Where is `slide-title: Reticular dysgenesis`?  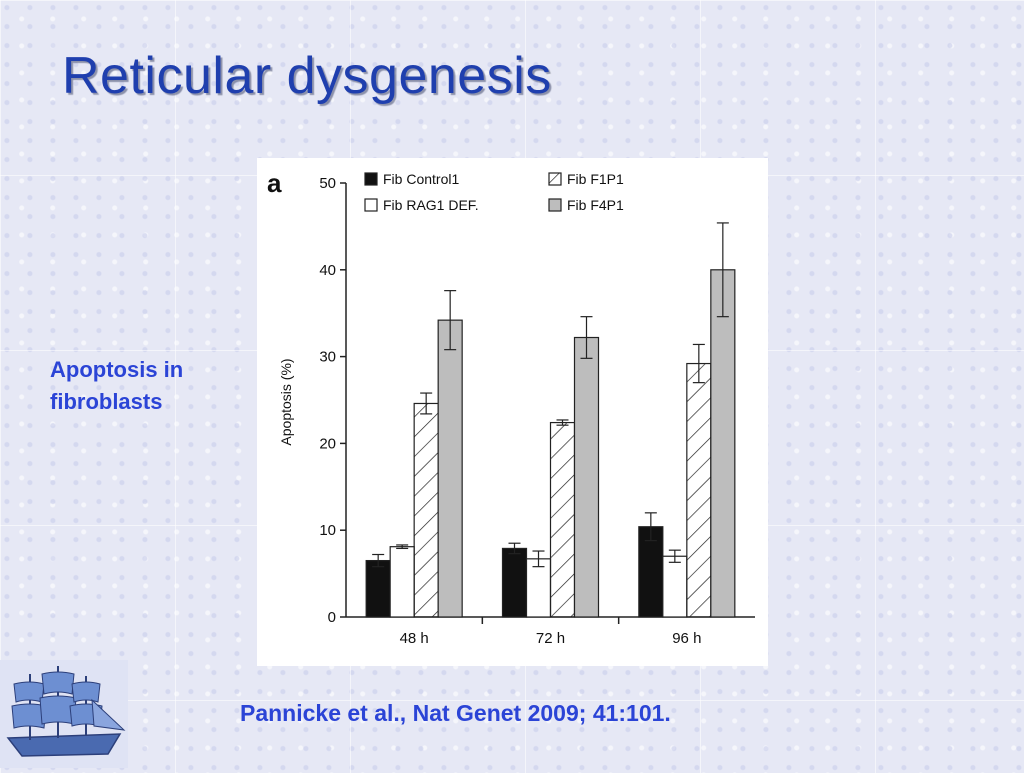 slide-title: Reticular dysgenesis is located at coordinates (307, 76).